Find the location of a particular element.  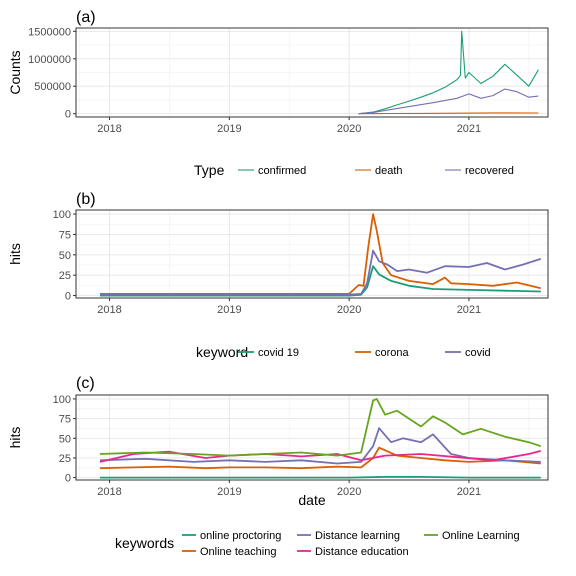

x-axis-title: date is located at coordinates (311, 500).